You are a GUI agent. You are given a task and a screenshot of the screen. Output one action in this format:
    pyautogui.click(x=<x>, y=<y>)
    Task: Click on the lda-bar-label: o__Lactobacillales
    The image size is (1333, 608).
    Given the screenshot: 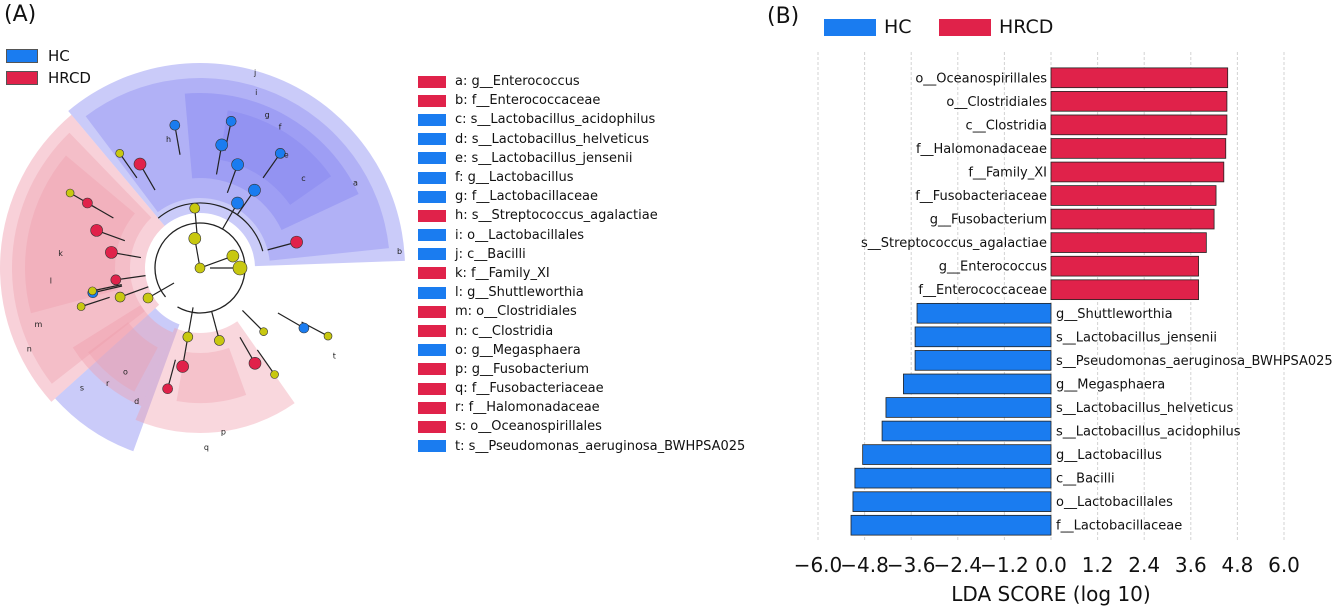 What is the action you would take?
    pyautogui.click(x=1114, y=502)
    